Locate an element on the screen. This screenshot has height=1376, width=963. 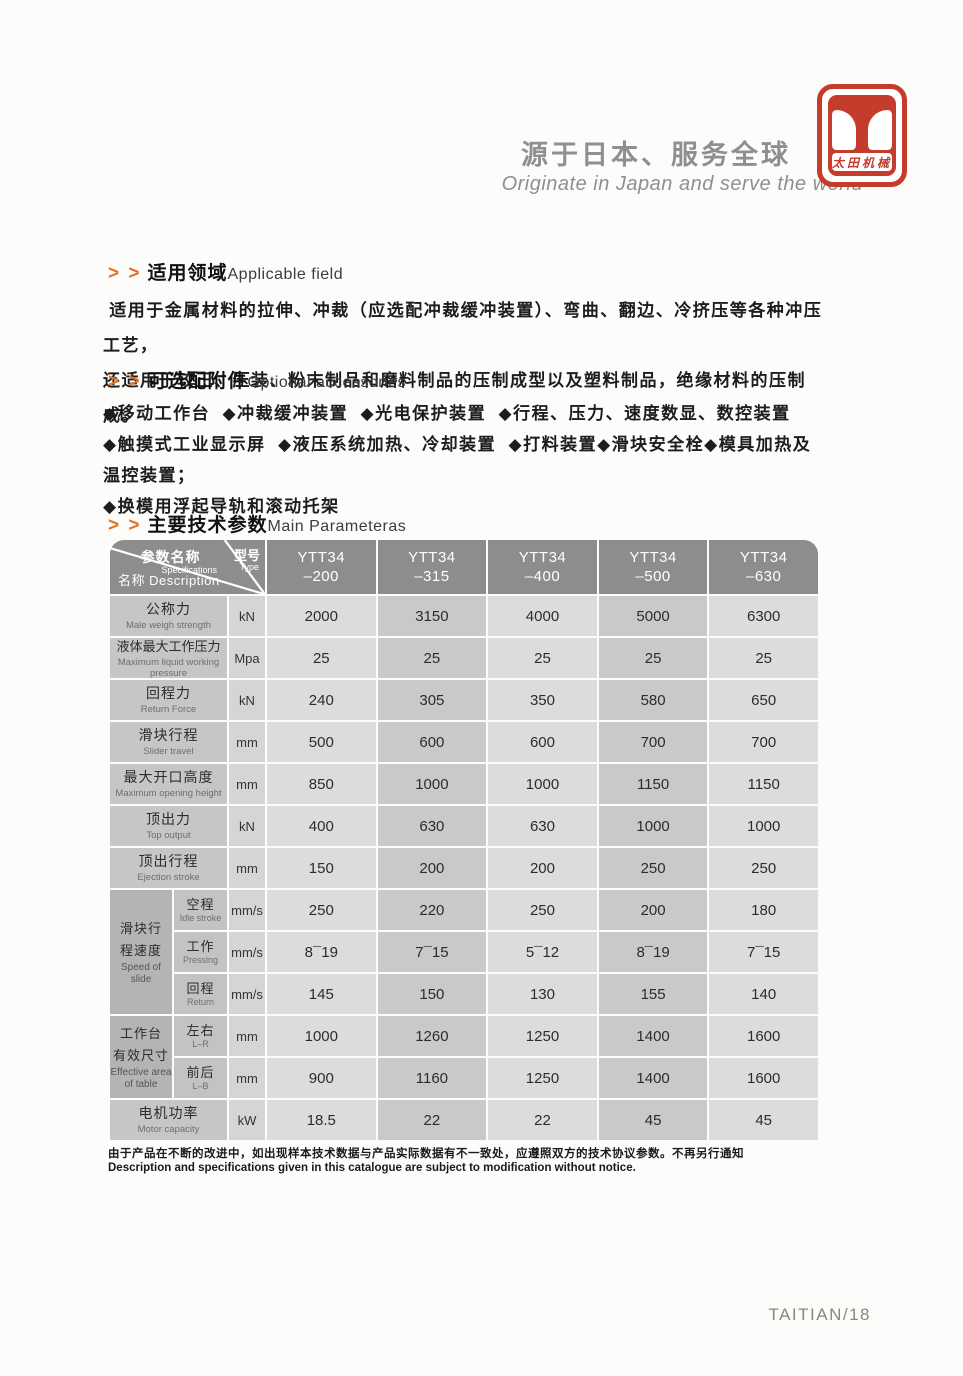
value-cell: 5¯12 is located at coordinates (542, 952).